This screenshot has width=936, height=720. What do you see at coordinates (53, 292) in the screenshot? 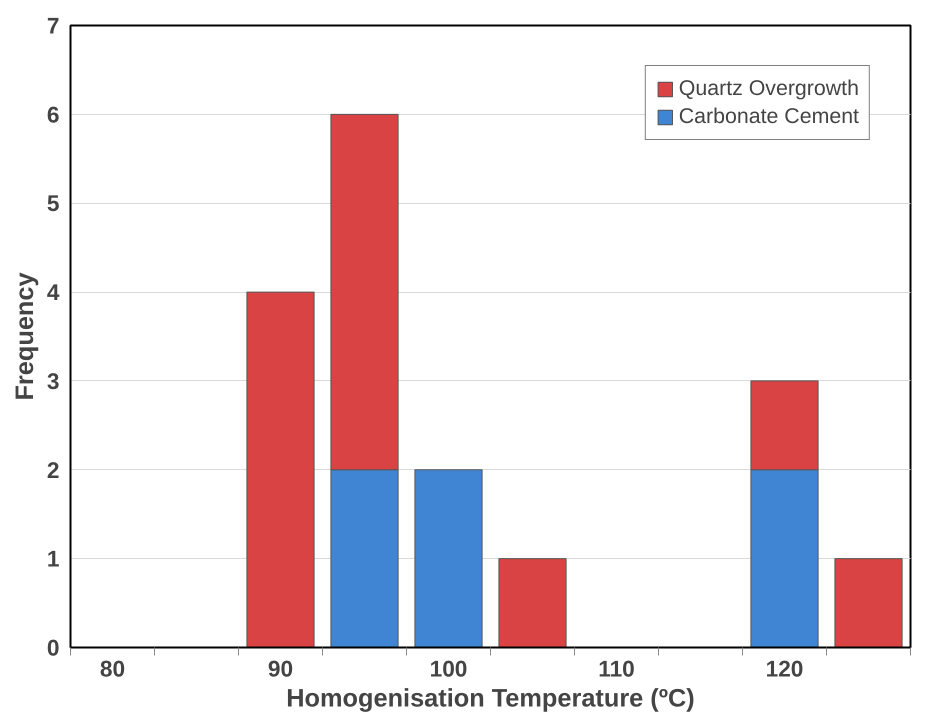
I see `y-tick-label: 4` at bounding box center [53, 292].